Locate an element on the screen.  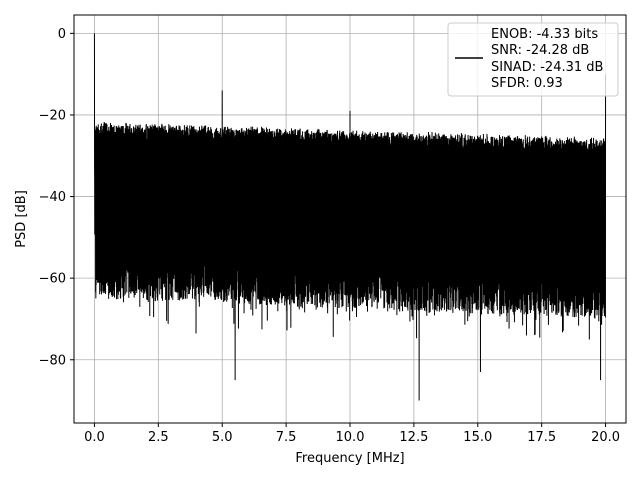
x-tick-label: 12.5 is located at coordinates (413, 437).